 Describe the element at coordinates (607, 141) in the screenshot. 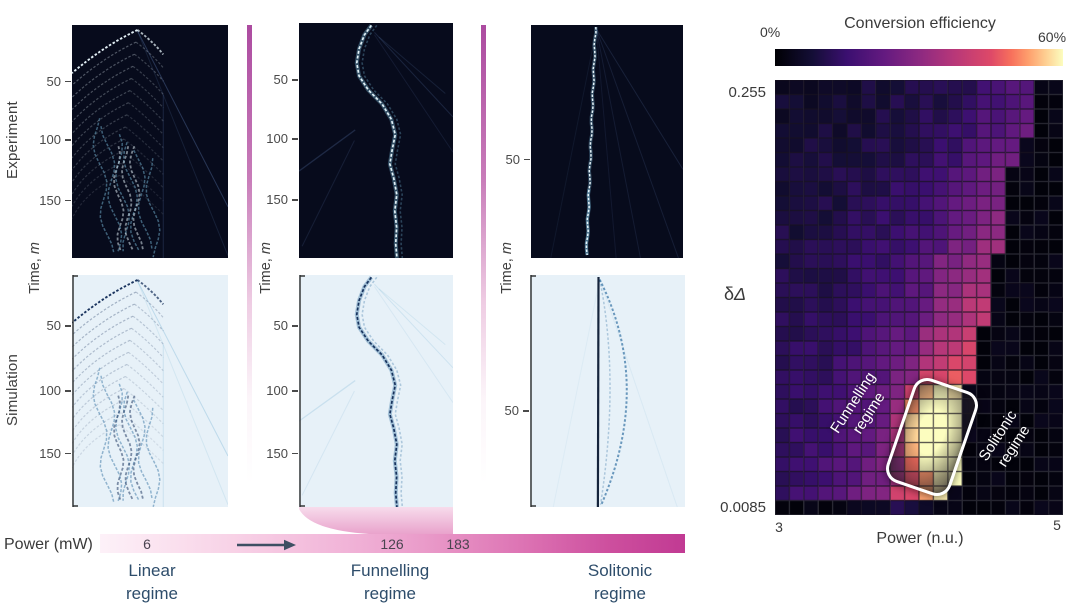

I see `kymograph-experiment-solitonic` at that location.